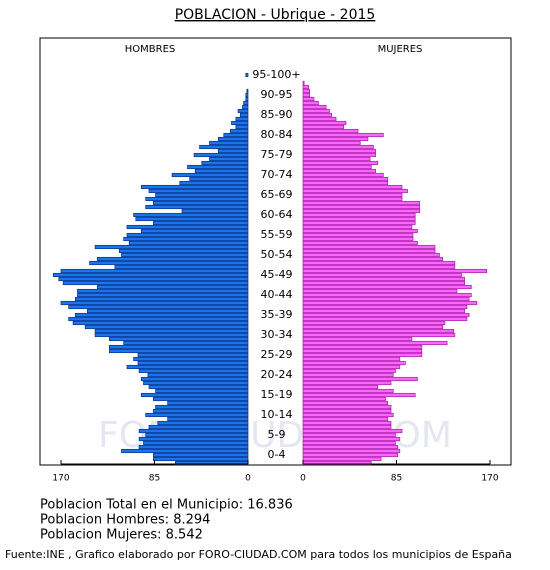 Image resolution: width=550 pixels, height=570 pixels. I want to click on y-tick-label: 5-9, so click(277, 434).